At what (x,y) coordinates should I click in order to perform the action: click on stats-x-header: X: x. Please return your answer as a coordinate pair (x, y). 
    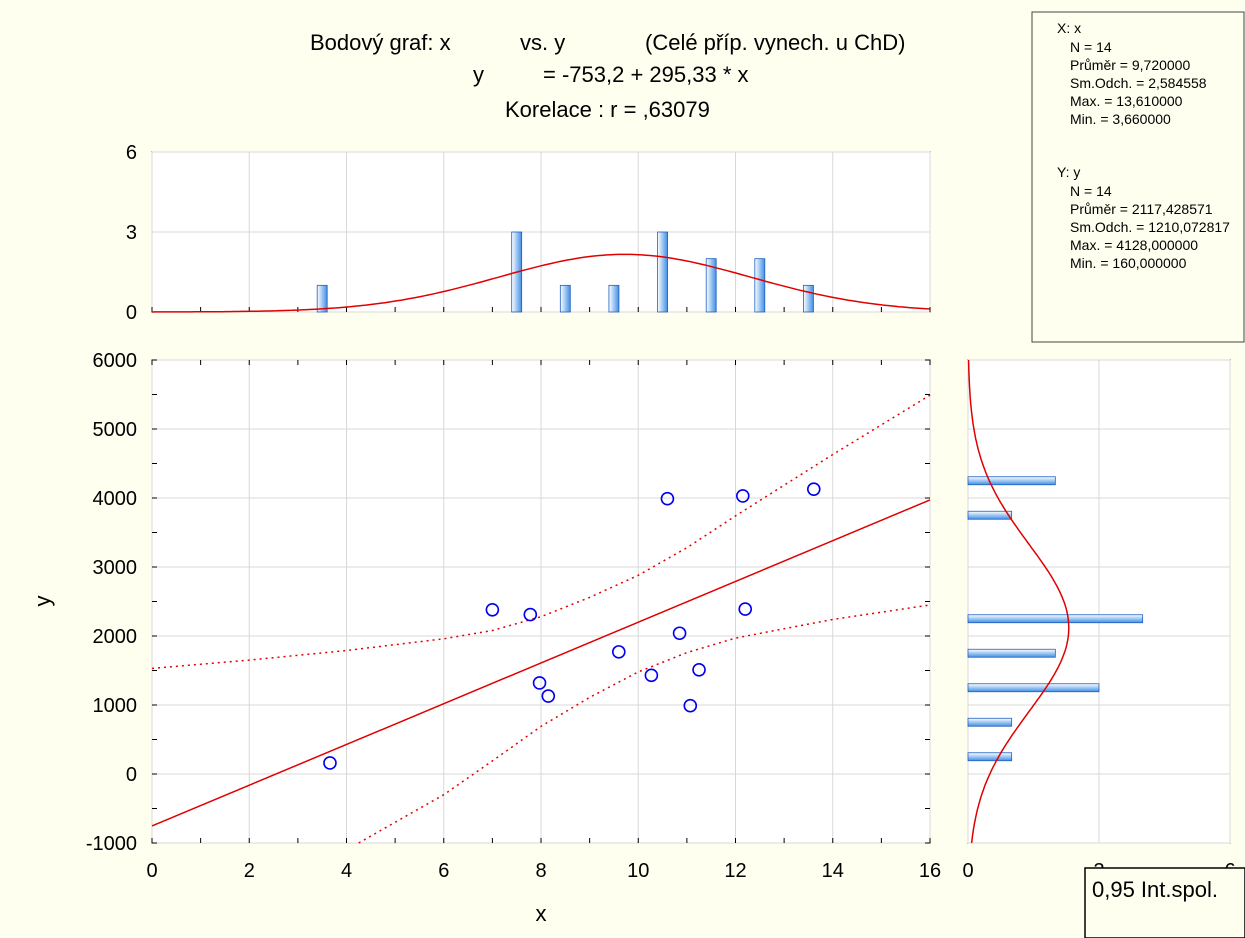
    Looking at the image, I should click on (1069, 28).